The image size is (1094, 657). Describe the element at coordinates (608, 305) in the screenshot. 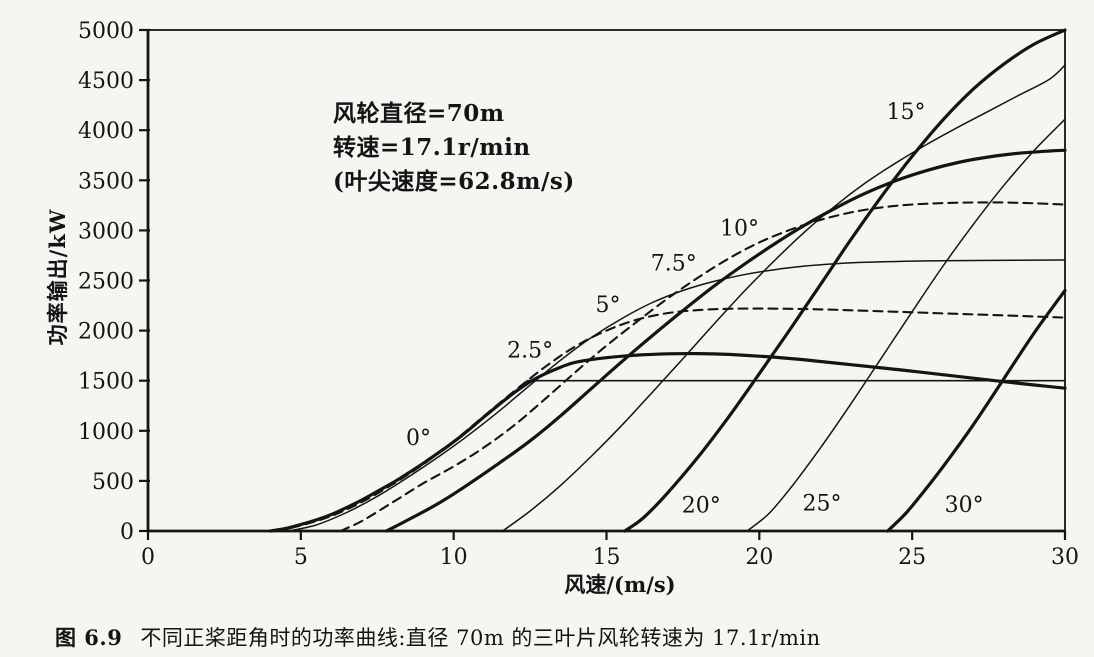

I see `curve-label-pitch-5deg: 5°` at that location.